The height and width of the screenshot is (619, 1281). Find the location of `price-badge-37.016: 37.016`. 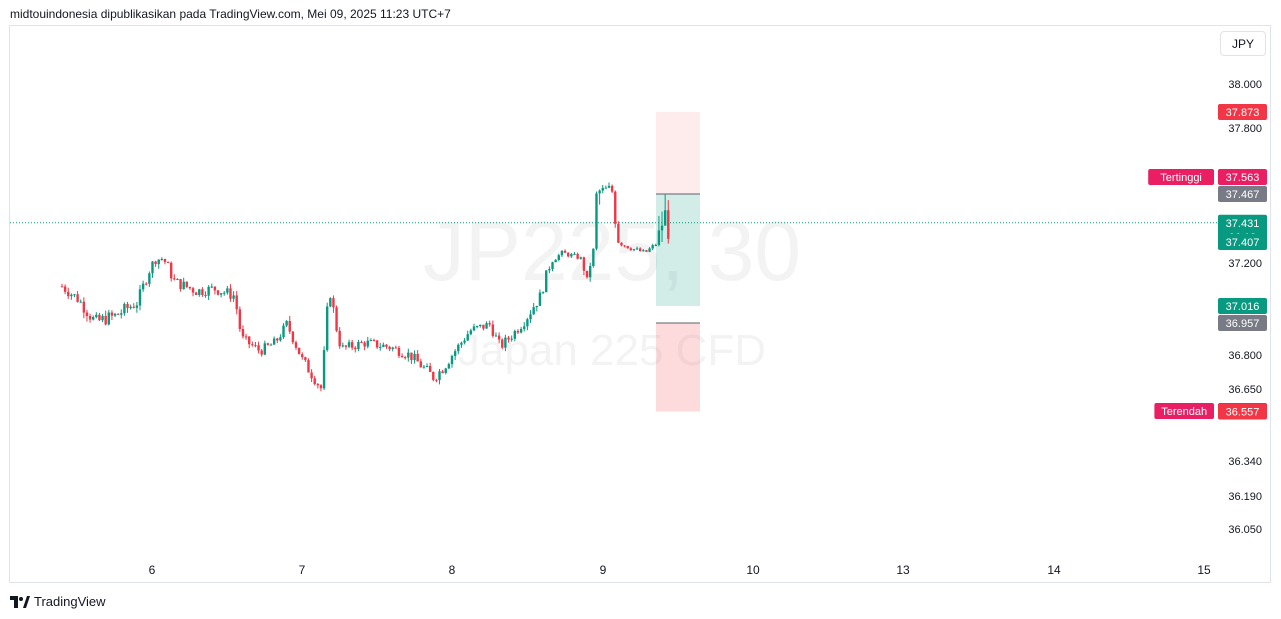

price-badge-37.016: 37.016 is located at coordinates (1242, 306).